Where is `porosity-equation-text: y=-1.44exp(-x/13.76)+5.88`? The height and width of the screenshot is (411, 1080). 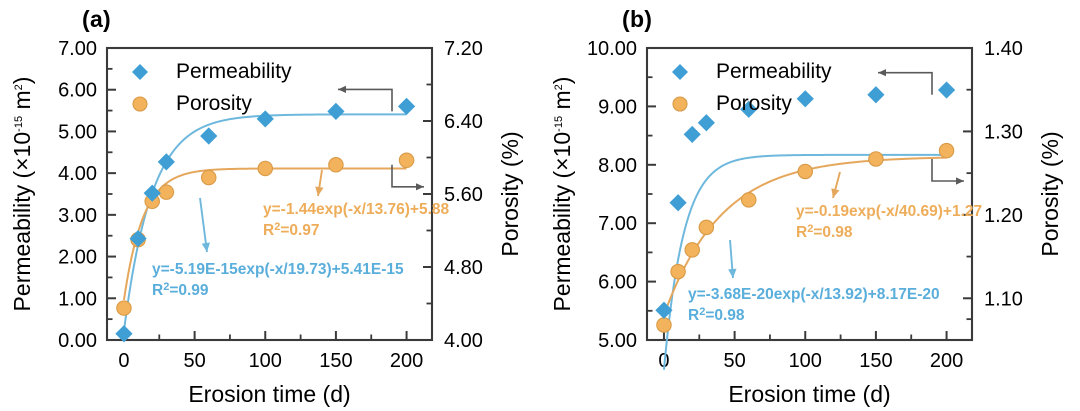 porosity-equation-text: y=-1.44exp(-x/13.76)+5.88 is located at coordinates (356, 209).